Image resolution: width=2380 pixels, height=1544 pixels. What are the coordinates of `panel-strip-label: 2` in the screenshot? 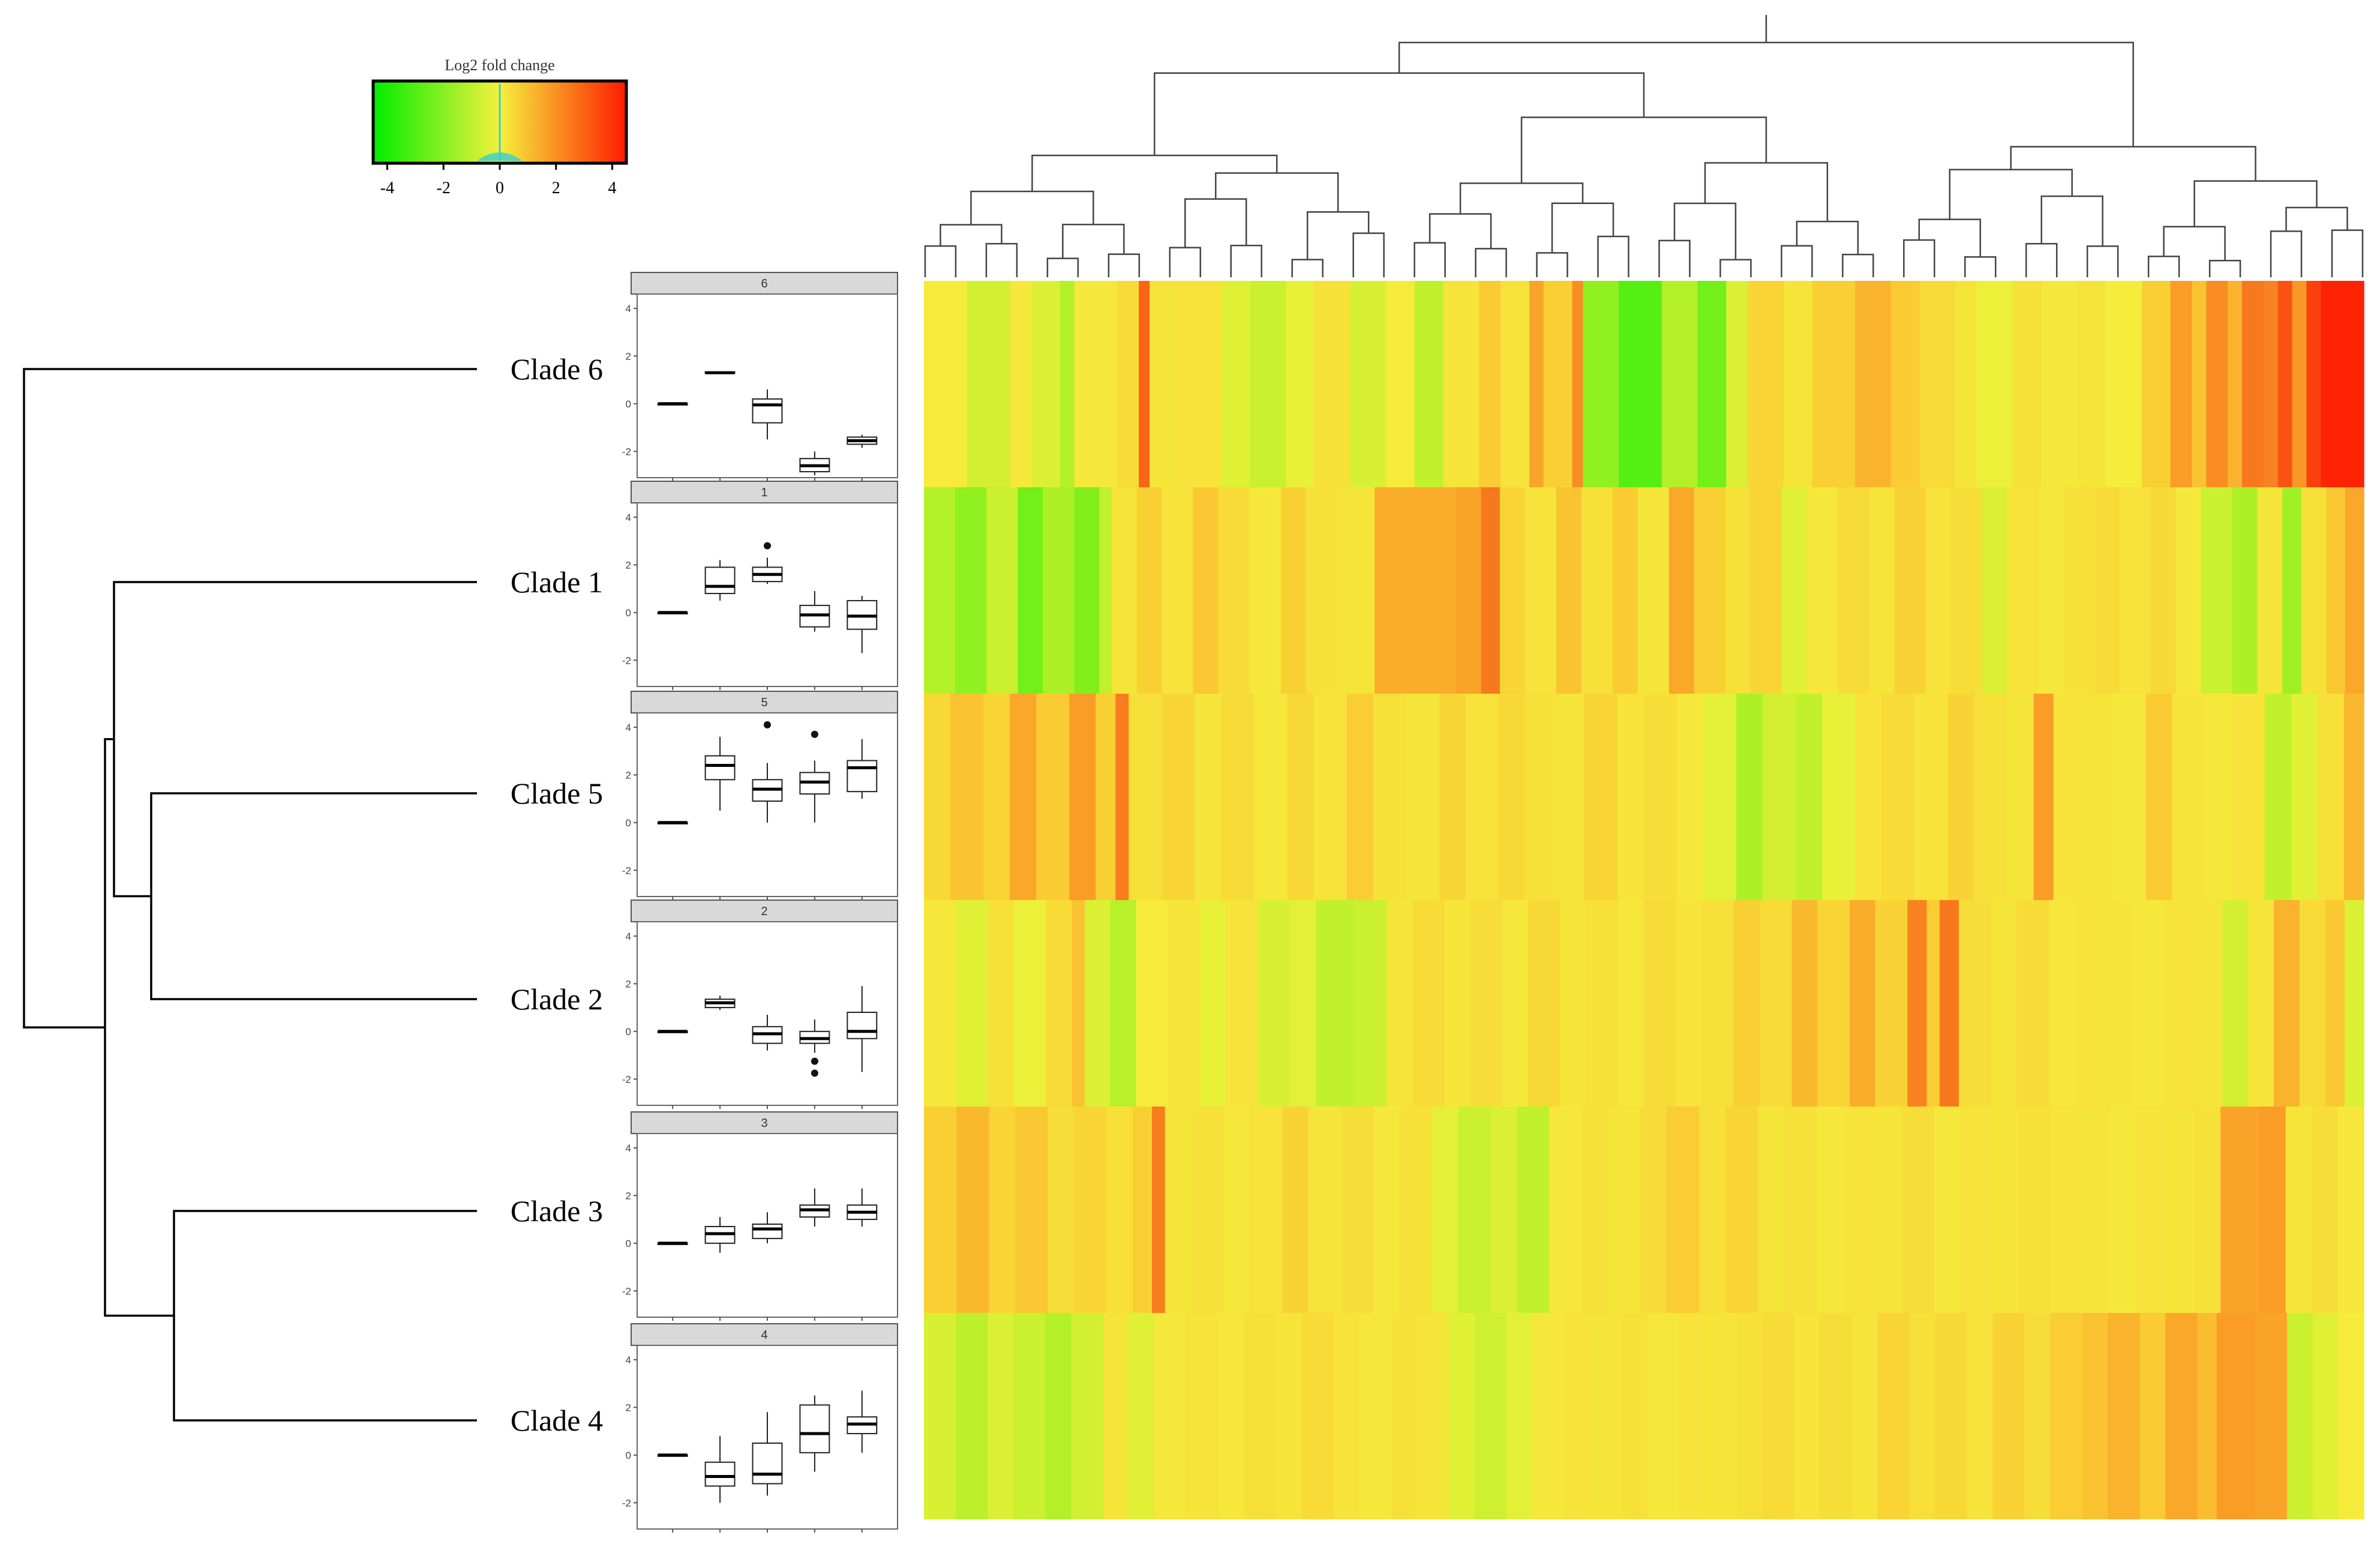 It's located at (764, 911).